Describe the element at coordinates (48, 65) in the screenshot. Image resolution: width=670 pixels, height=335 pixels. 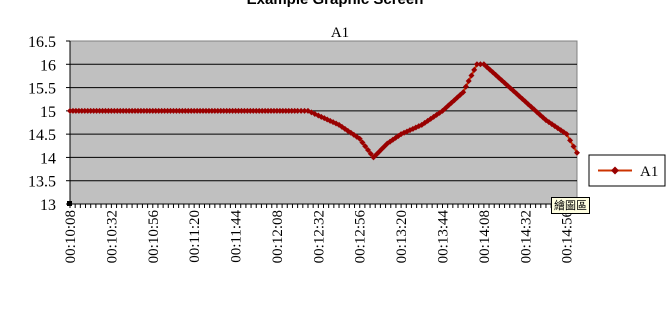
I see `y-tick-label: 16` at that location.